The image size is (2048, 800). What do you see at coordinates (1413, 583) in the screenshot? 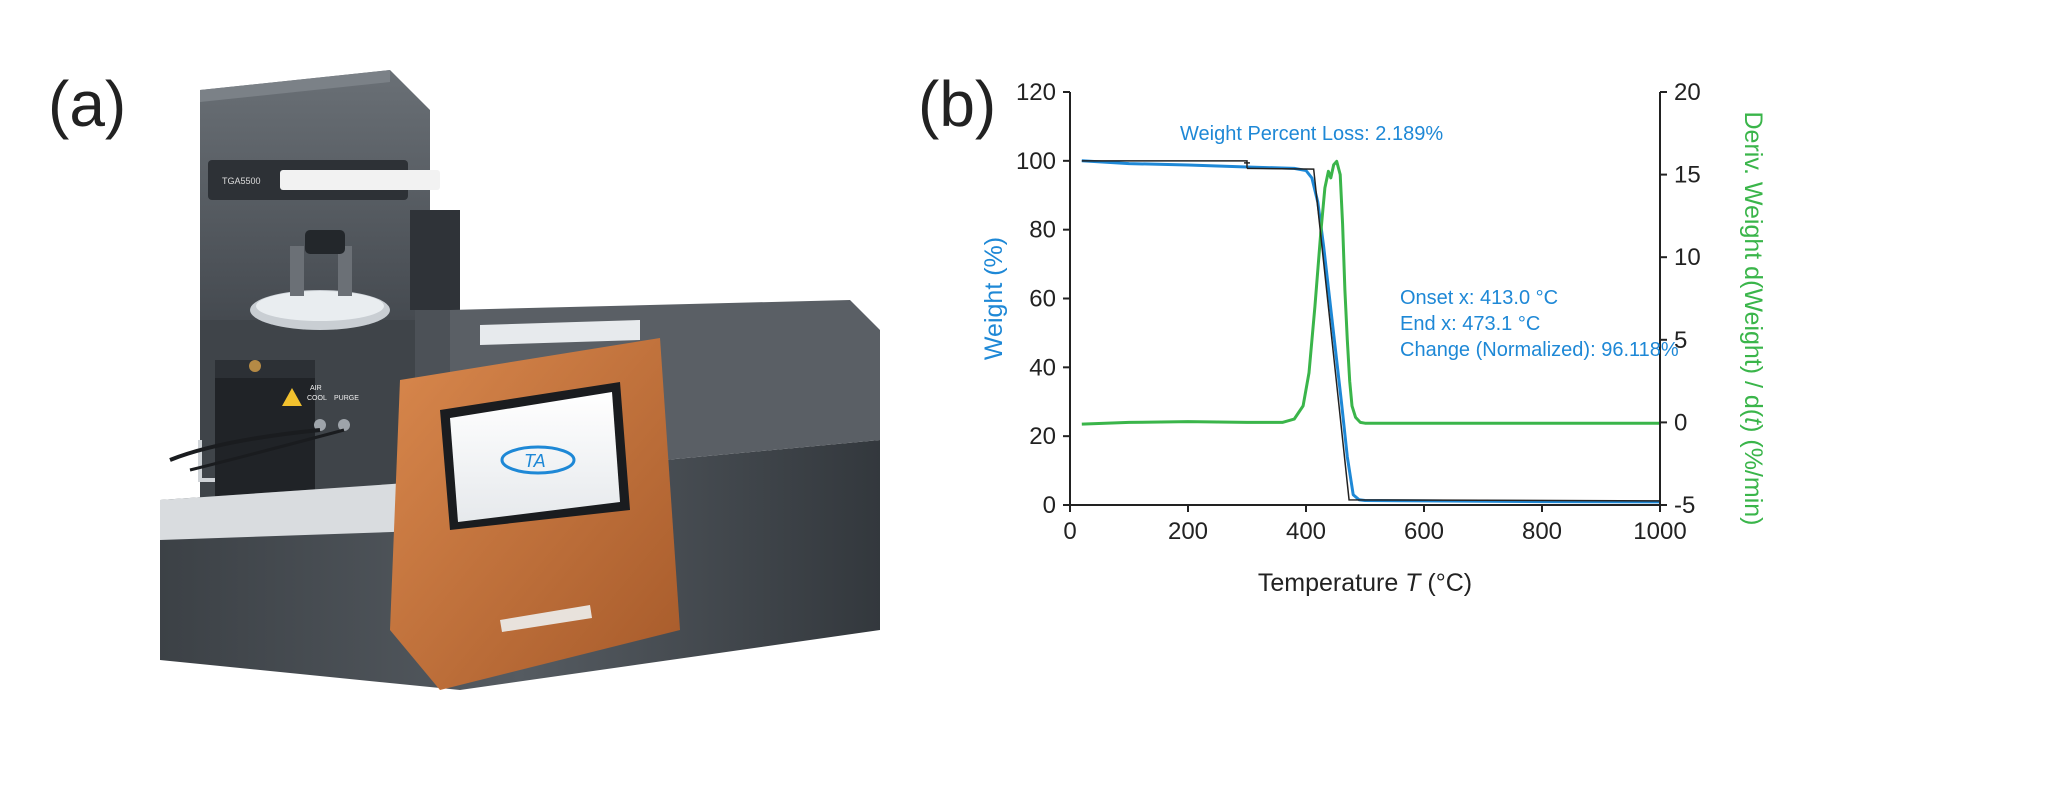
I see `x-axis-label-variable: T` at bounding box center [1413, 583].